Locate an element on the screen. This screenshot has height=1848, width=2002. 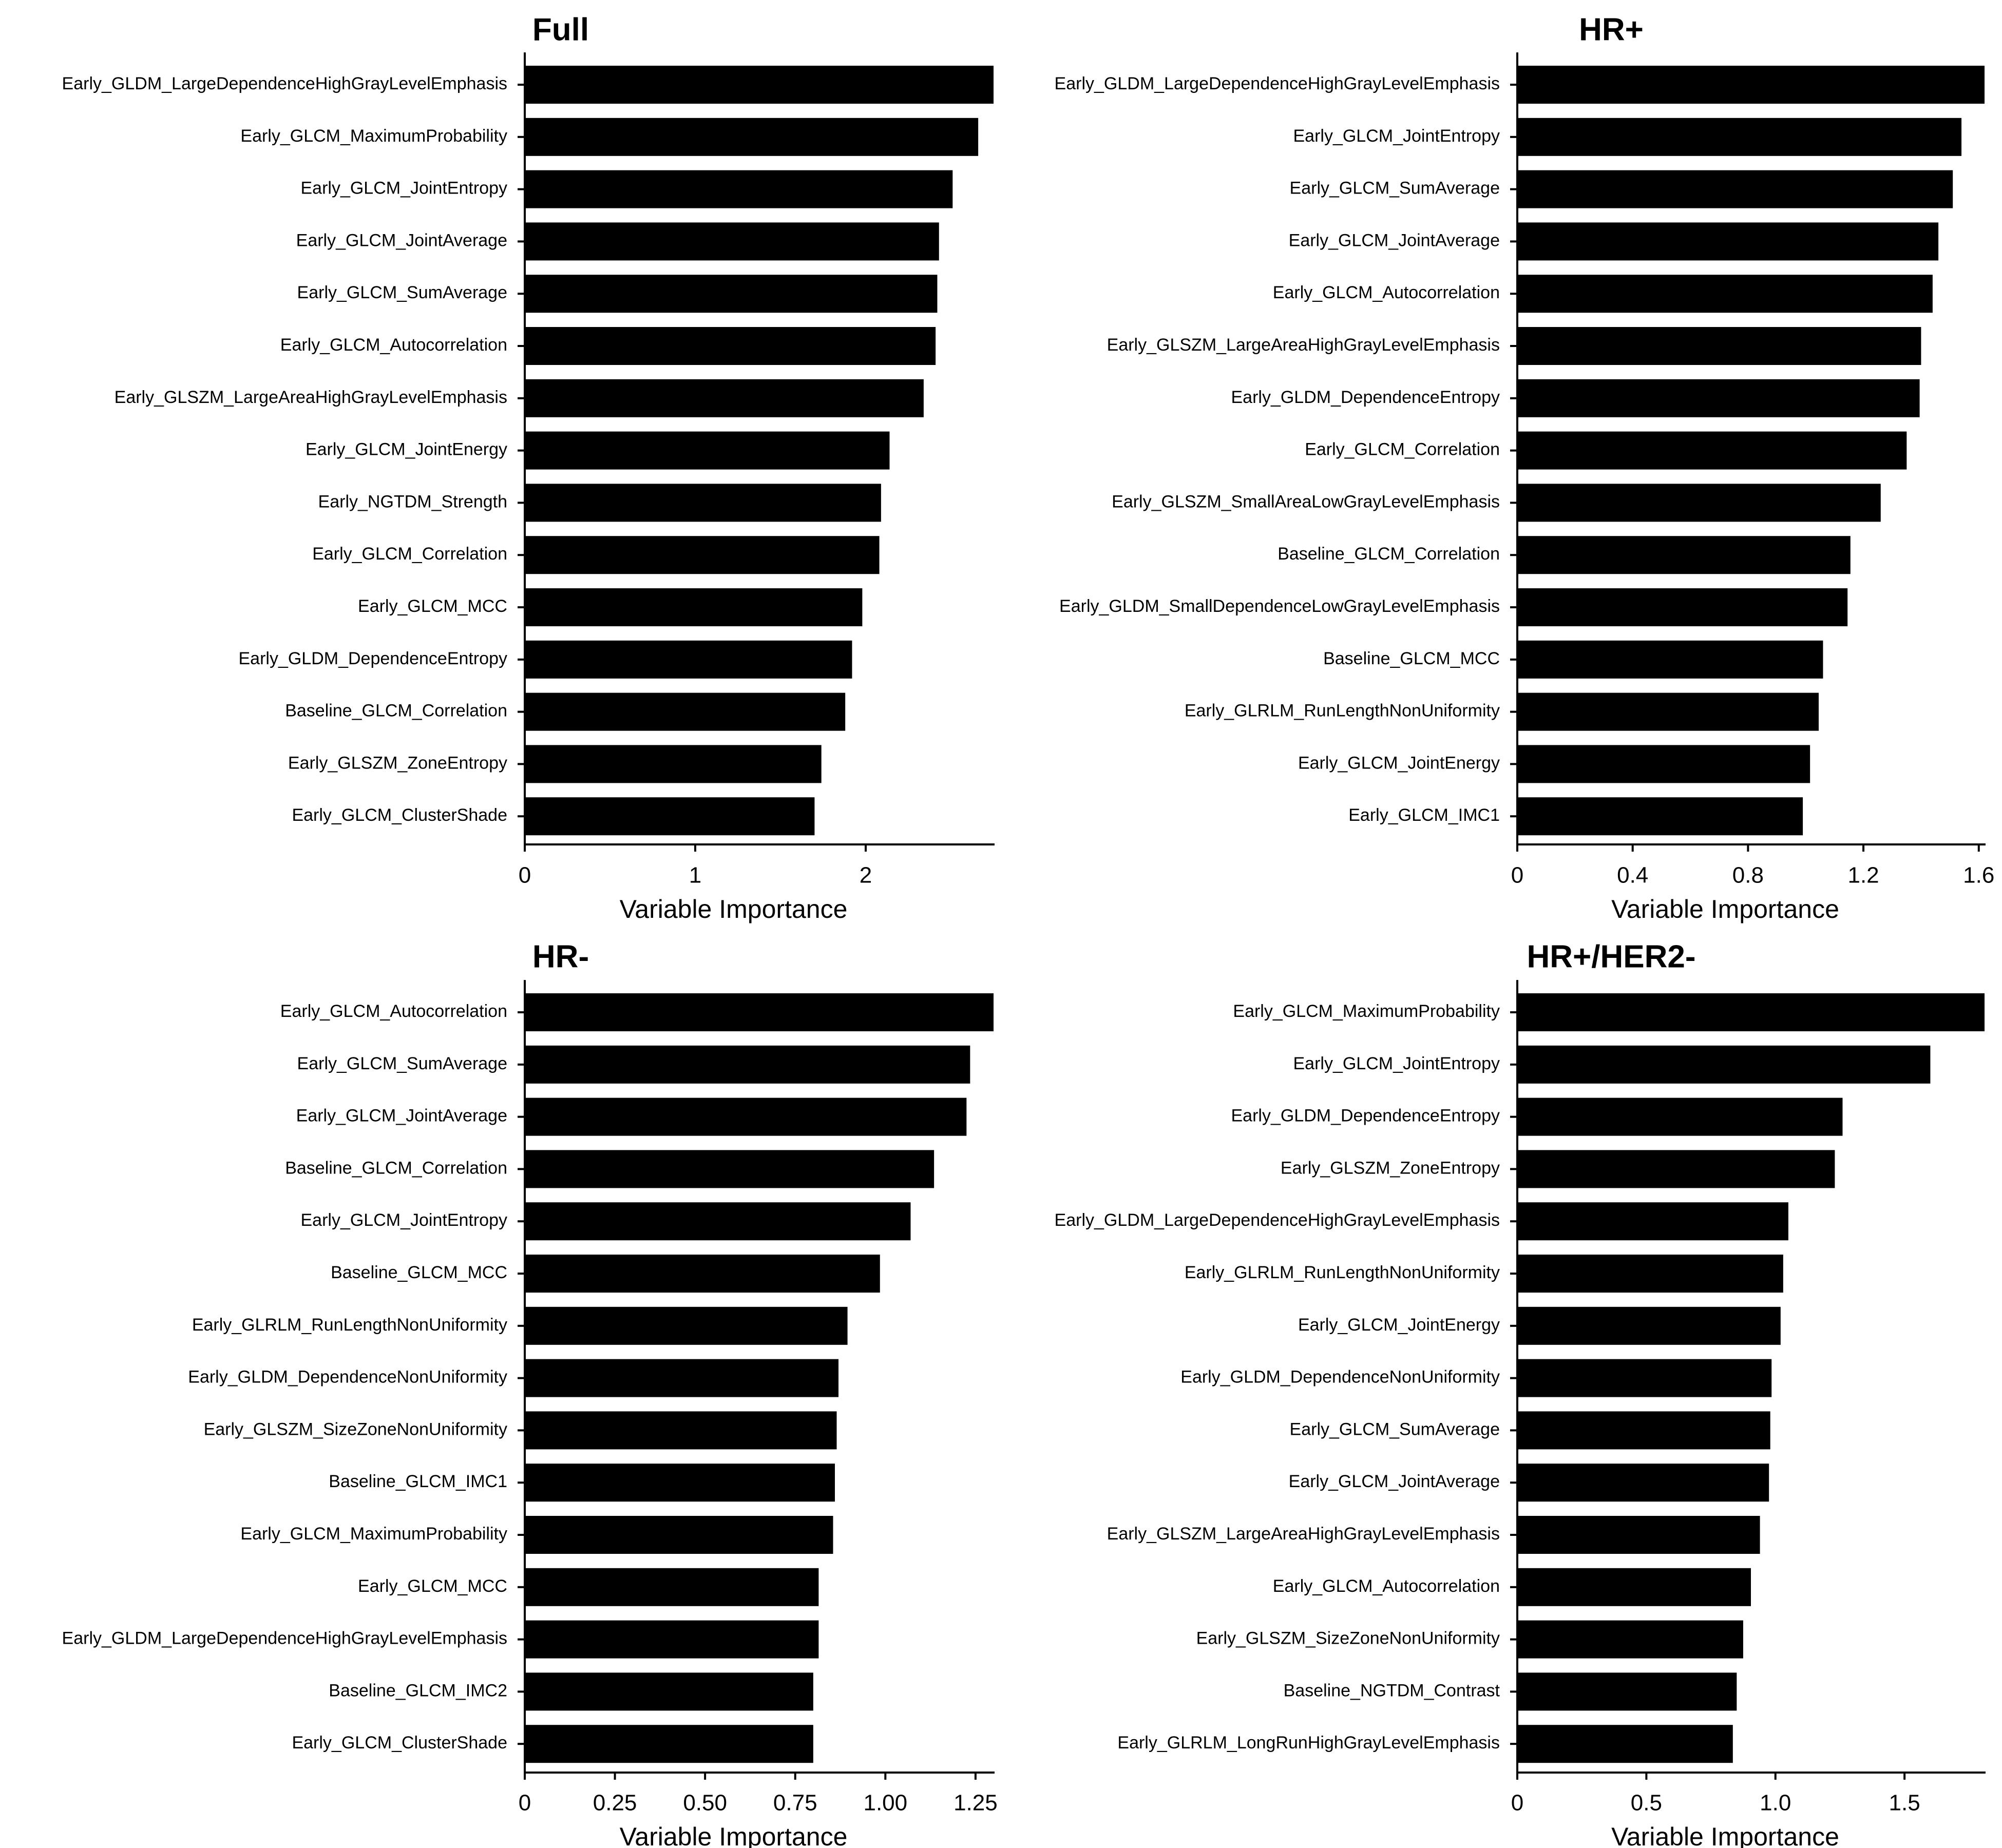
x-tick-label: 1.5 is located at coordinates (1904, 1803).